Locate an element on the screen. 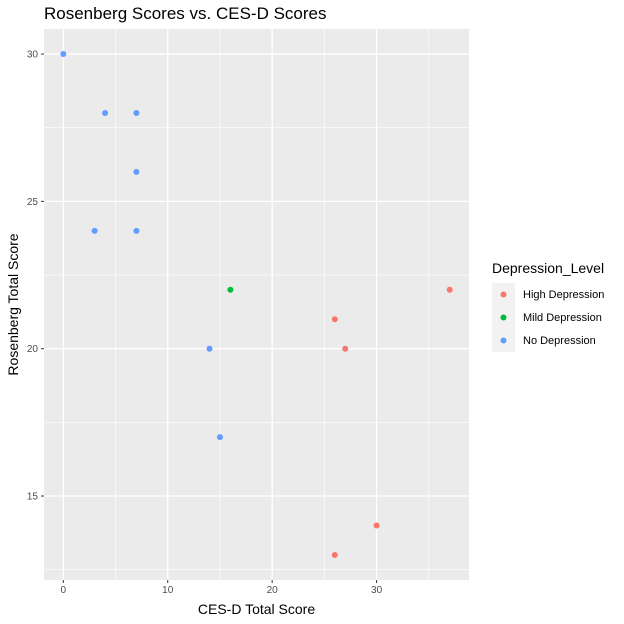  y-tick-label: 20 is located at coordinates (33, 349).